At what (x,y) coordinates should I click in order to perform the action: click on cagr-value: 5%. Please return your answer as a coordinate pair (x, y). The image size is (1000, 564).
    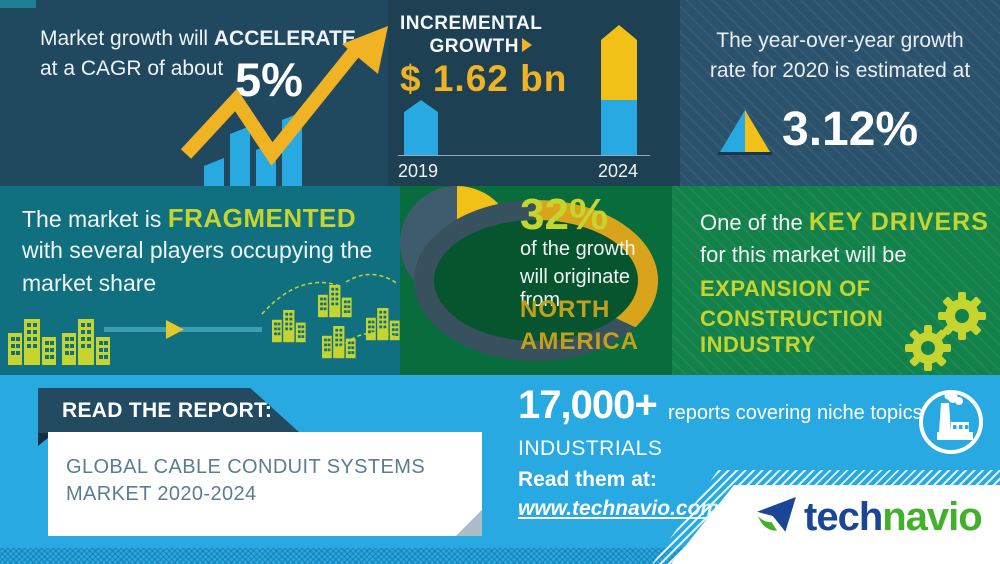
    Looking at the image, I should click on (269, 79).